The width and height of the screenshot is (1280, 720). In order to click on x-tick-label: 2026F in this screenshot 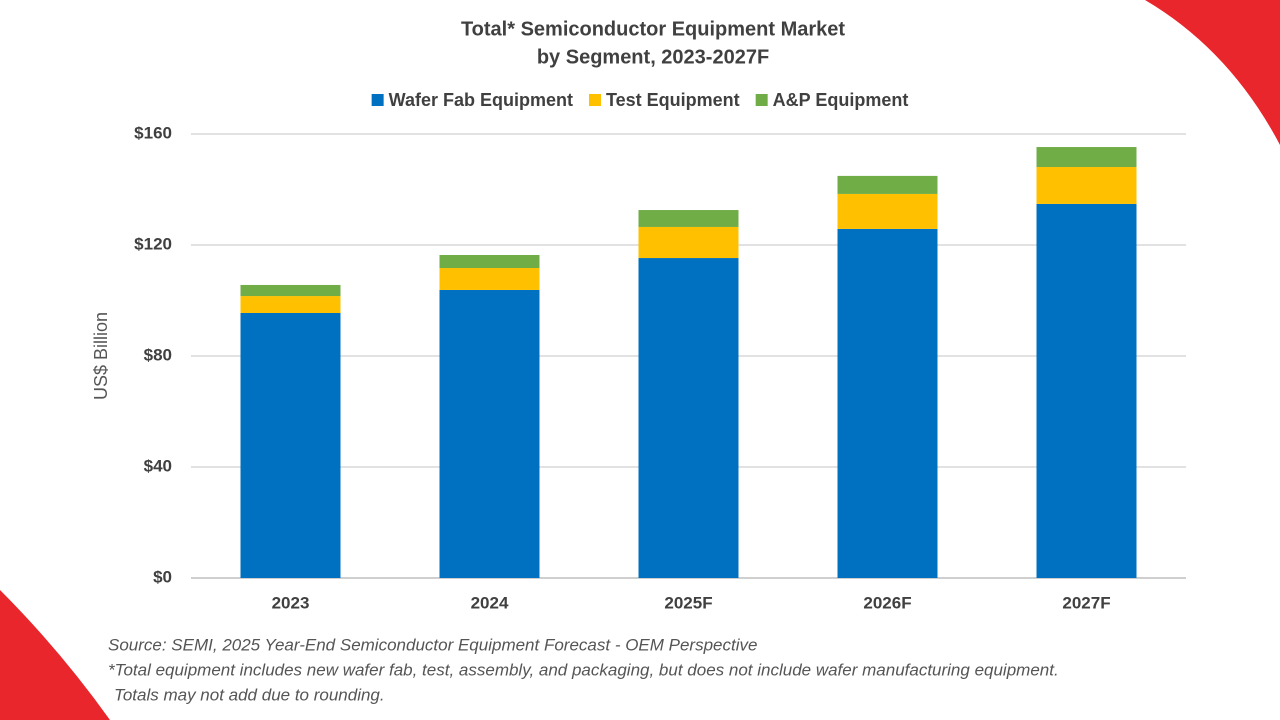, I will do `click(887, 602)`.